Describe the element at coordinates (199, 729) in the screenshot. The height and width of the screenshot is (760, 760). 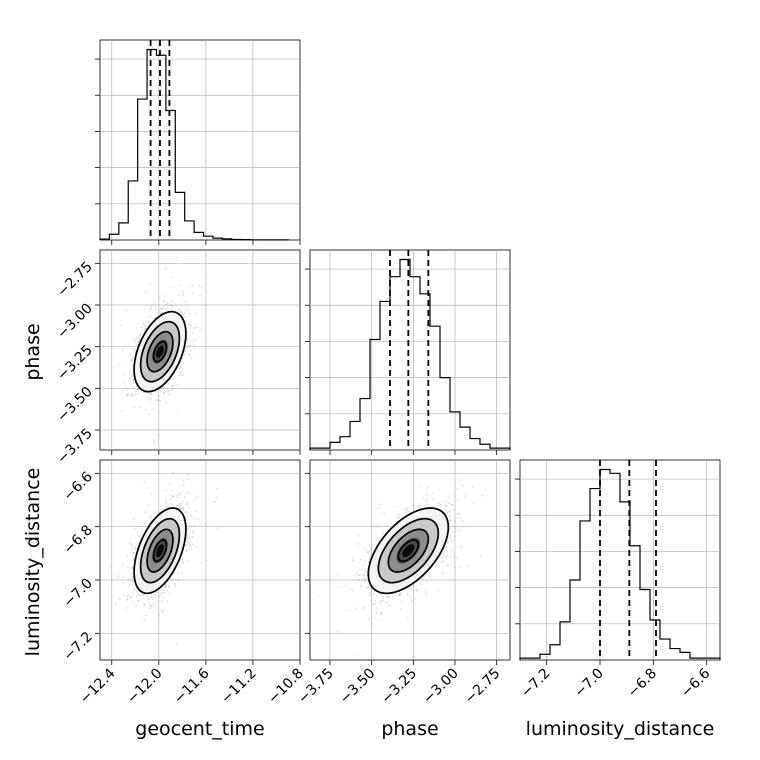
I see `x-axis-label-geocent-time: geocent_time` at that location.